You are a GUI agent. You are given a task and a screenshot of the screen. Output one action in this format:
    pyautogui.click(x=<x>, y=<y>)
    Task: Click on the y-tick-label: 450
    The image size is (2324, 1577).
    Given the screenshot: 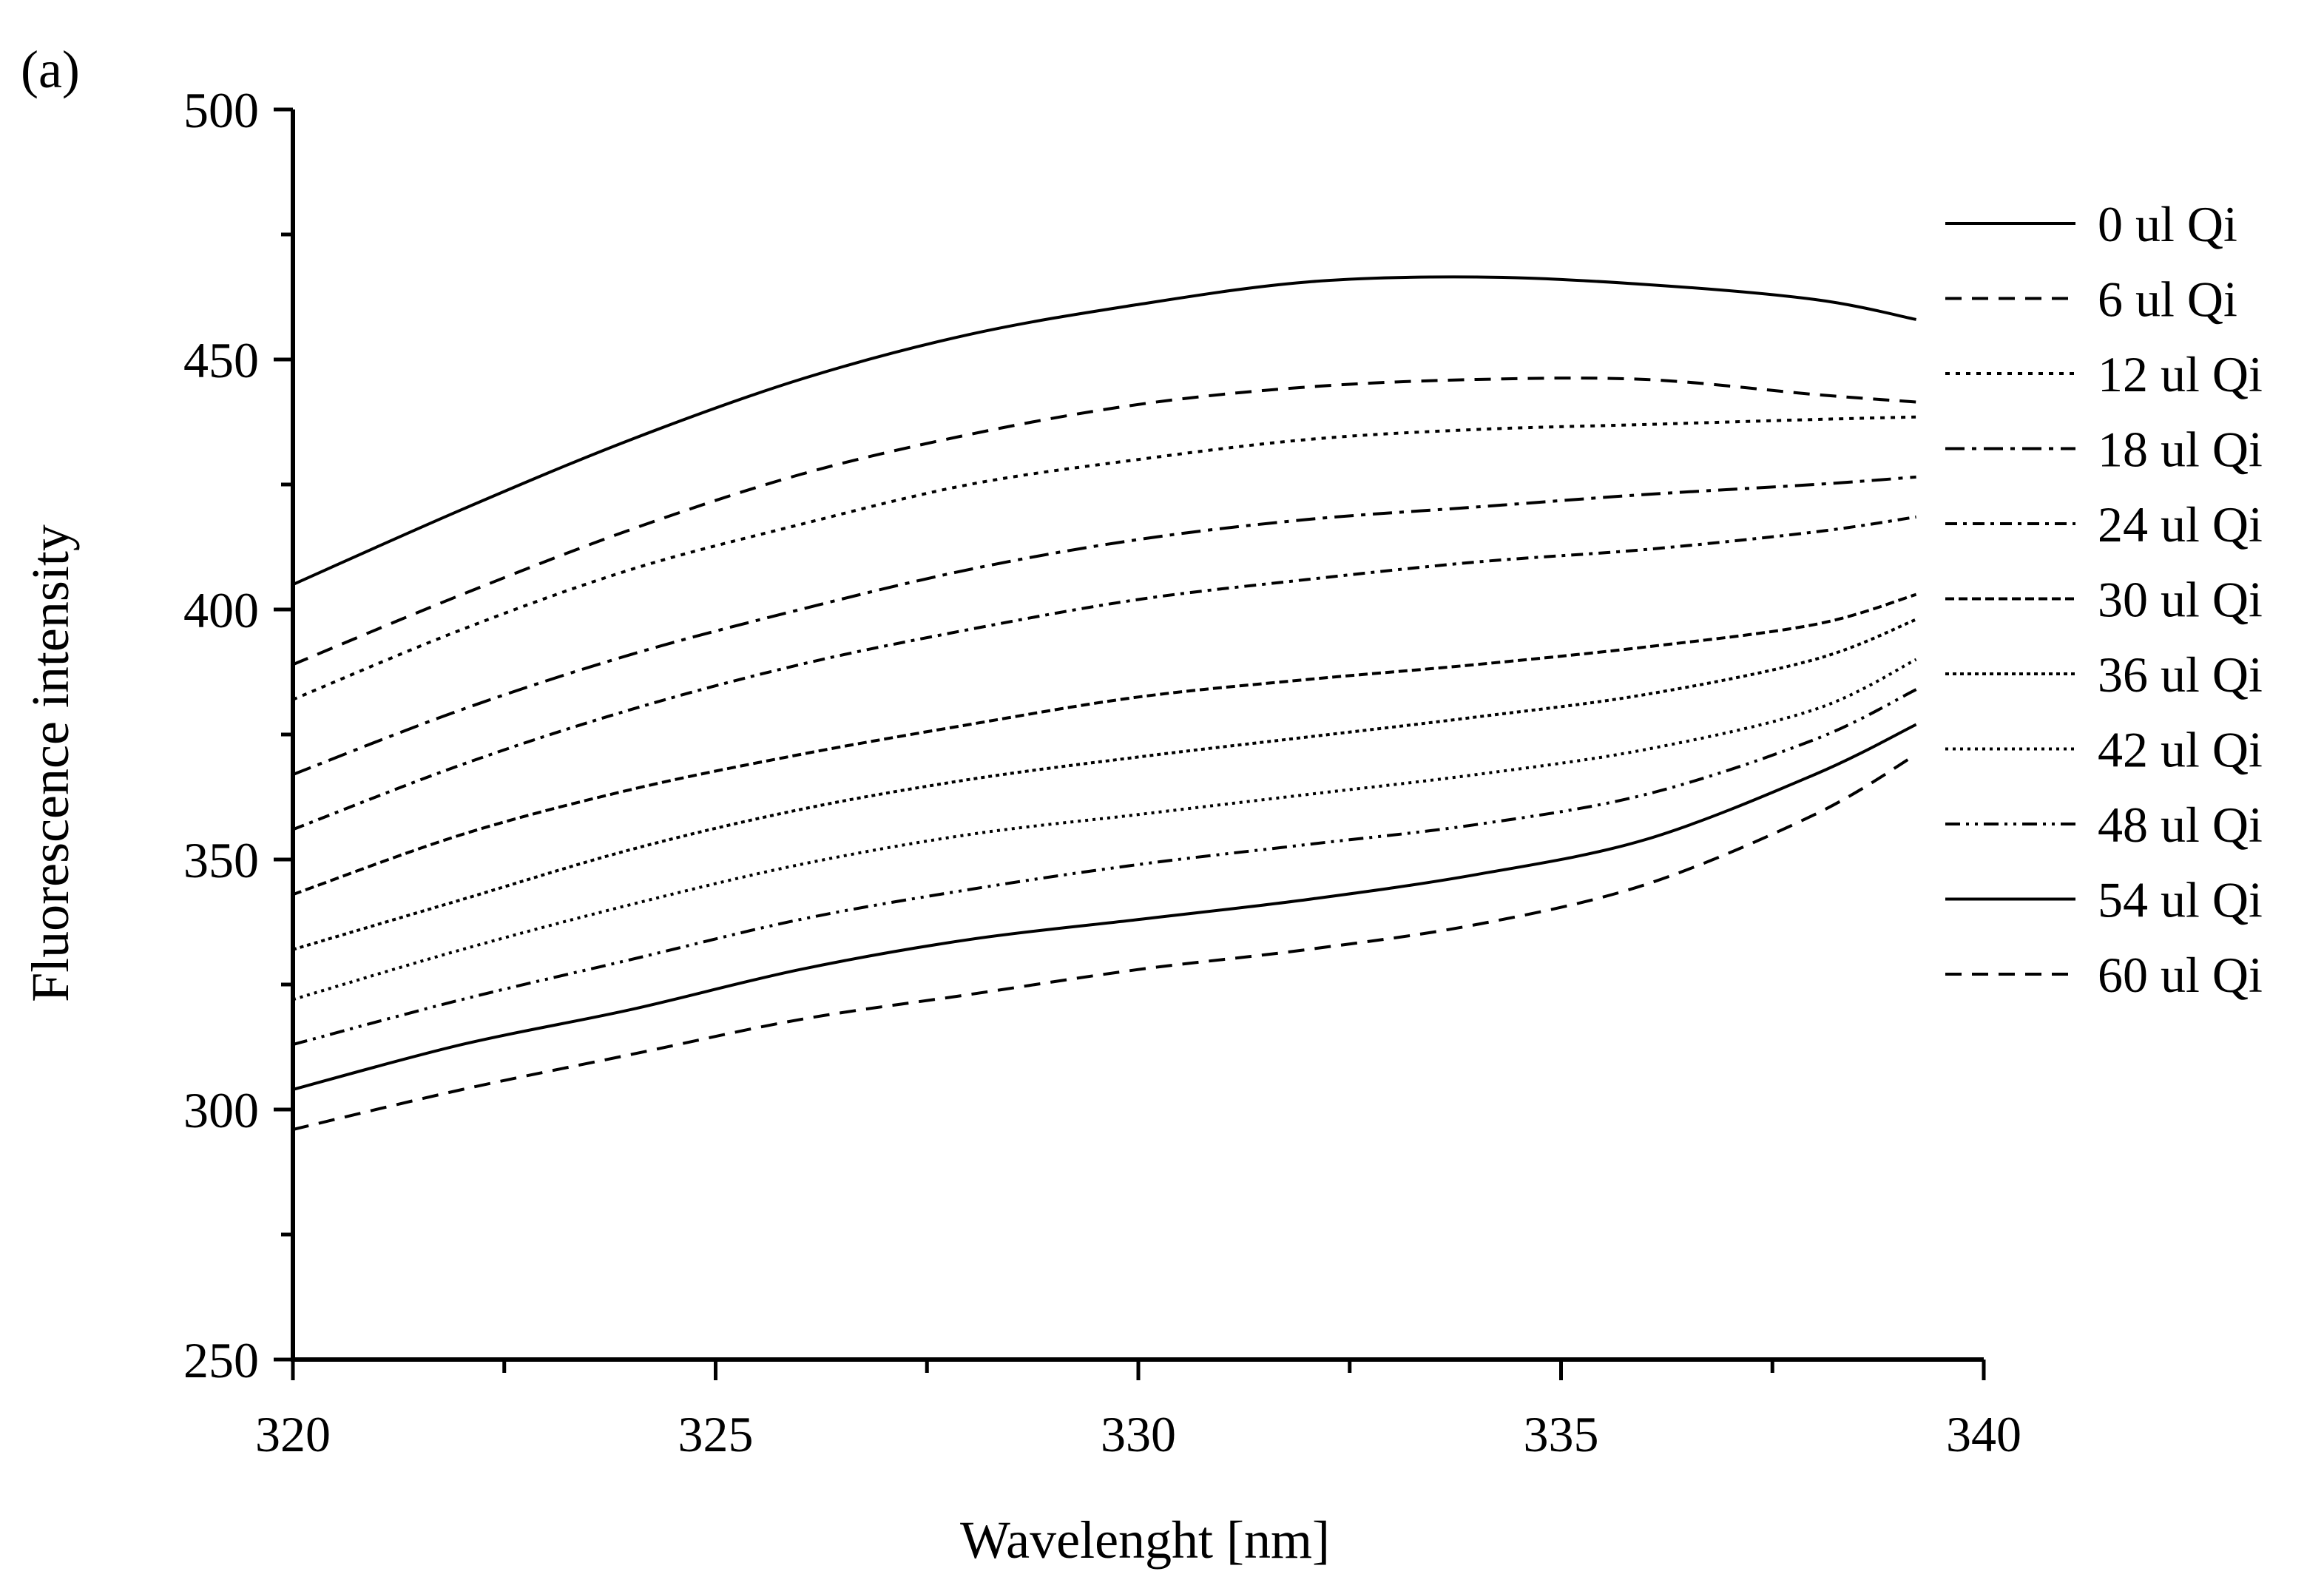 What is the action you would take?
    pyautogui.click(x=221, y=360)
    